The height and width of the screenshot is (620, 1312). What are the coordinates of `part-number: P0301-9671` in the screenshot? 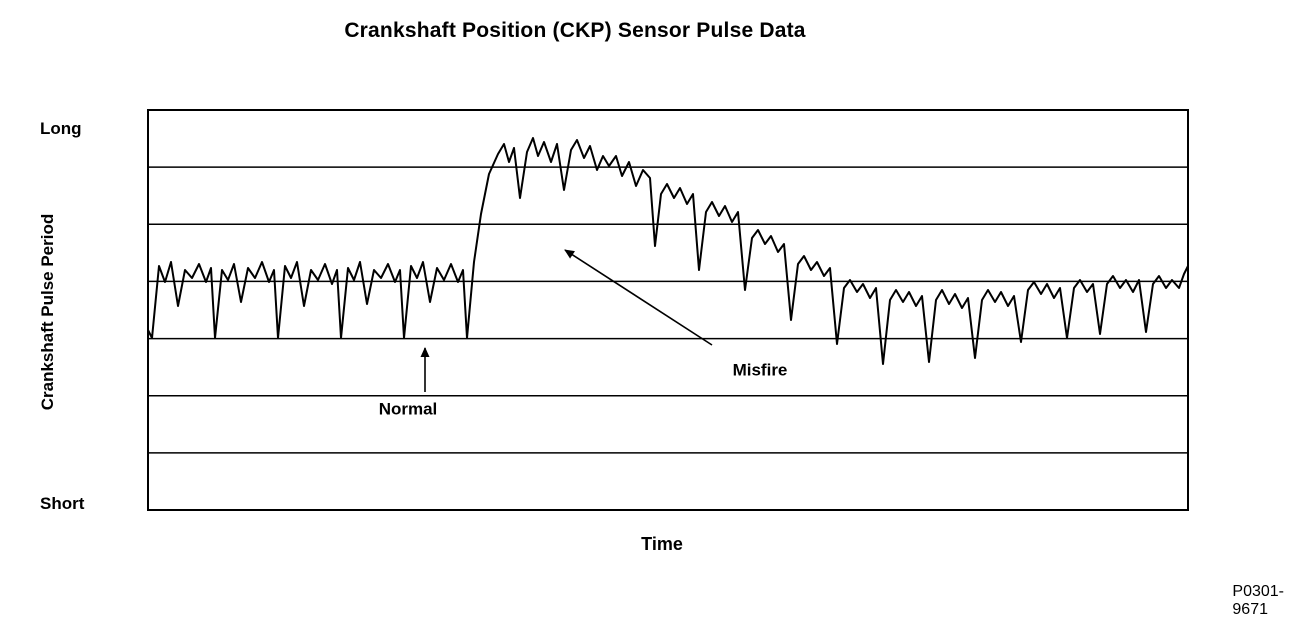 It's located at (1258, 600).